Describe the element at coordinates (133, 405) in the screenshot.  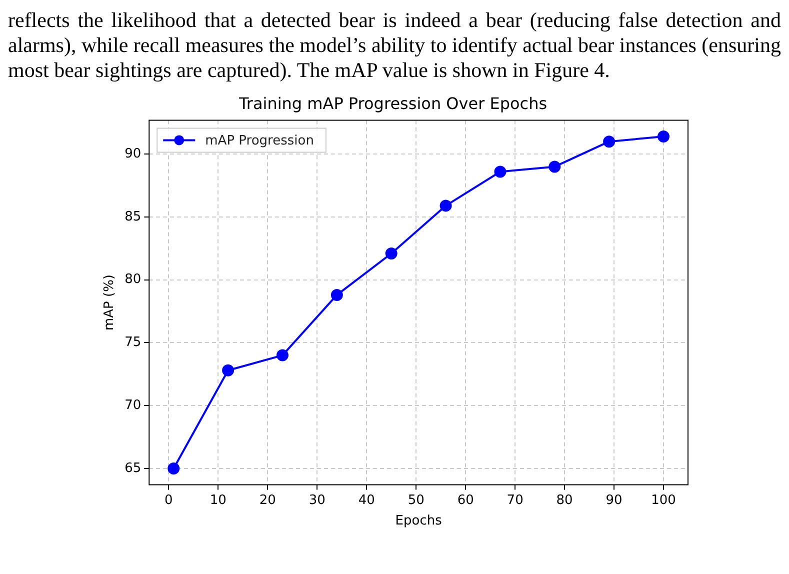
I see `y-tick-label: 70` at that location.